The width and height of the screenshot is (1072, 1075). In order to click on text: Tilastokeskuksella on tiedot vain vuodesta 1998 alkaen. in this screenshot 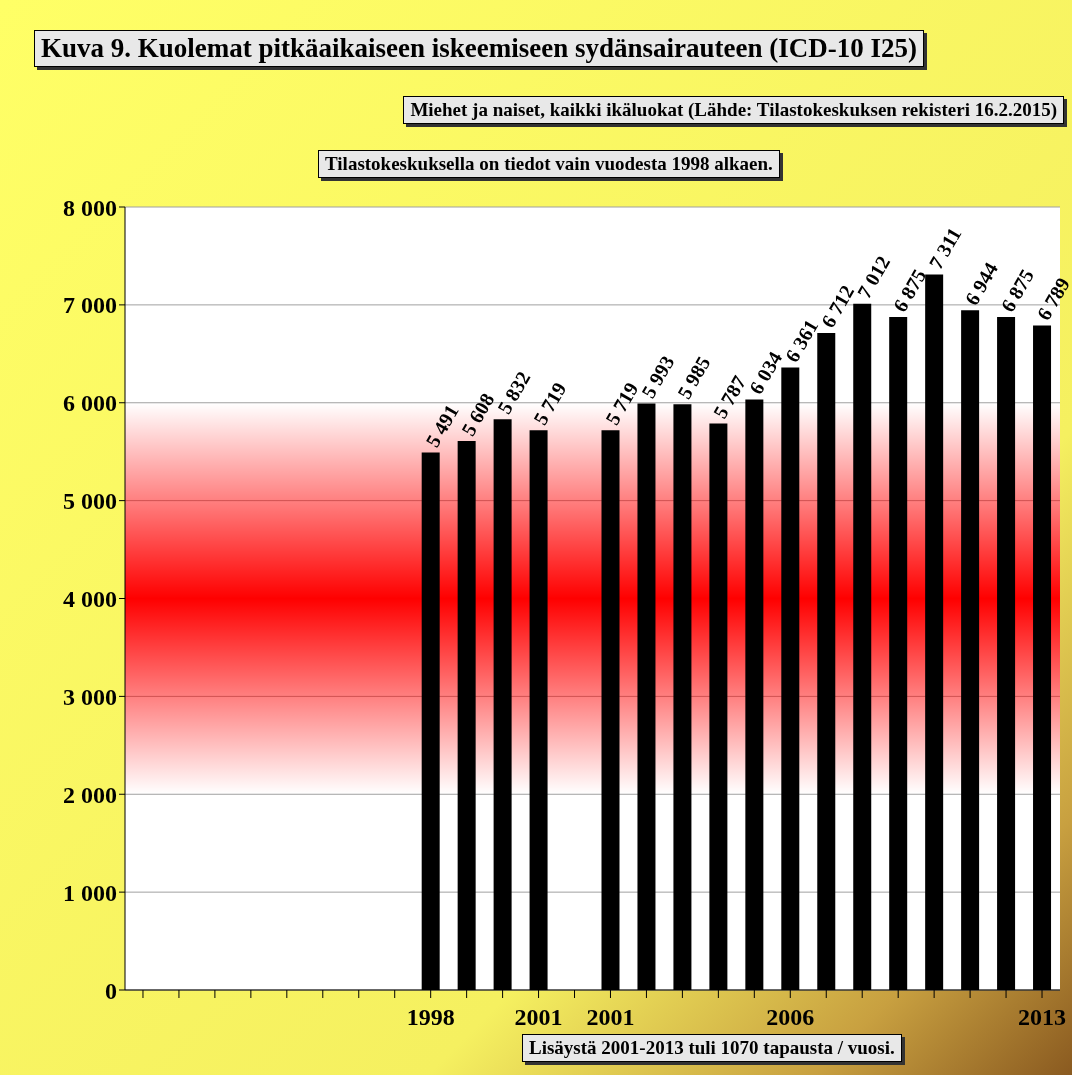, I will do `click(549, 164)`.